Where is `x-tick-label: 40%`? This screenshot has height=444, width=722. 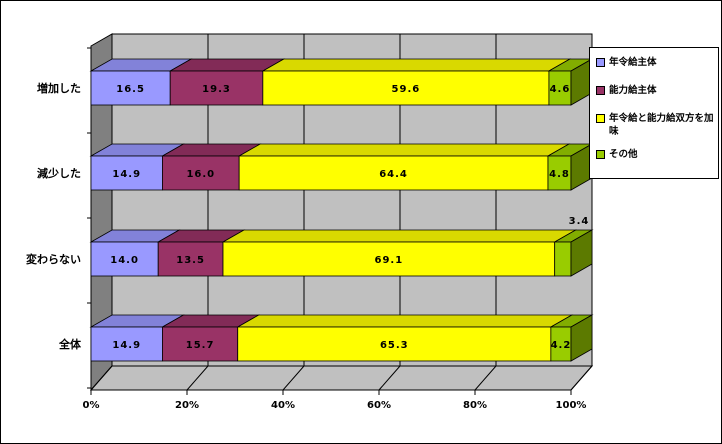 x-tick-label: 40% is located at coordinates (283, 405).